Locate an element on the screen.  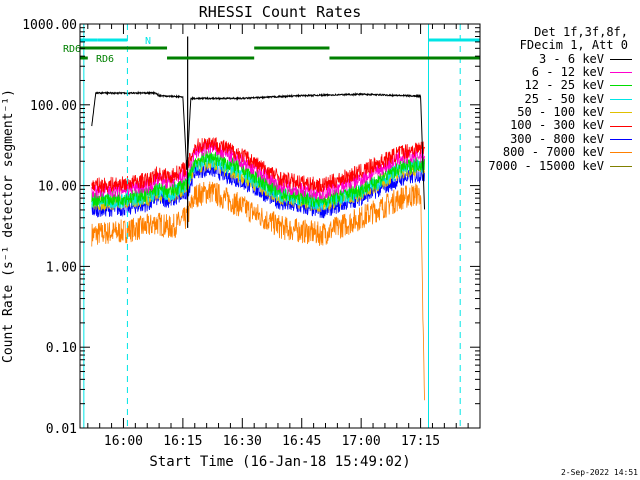
x-tick-label: 16:45 is located at coordinates (301, 441).